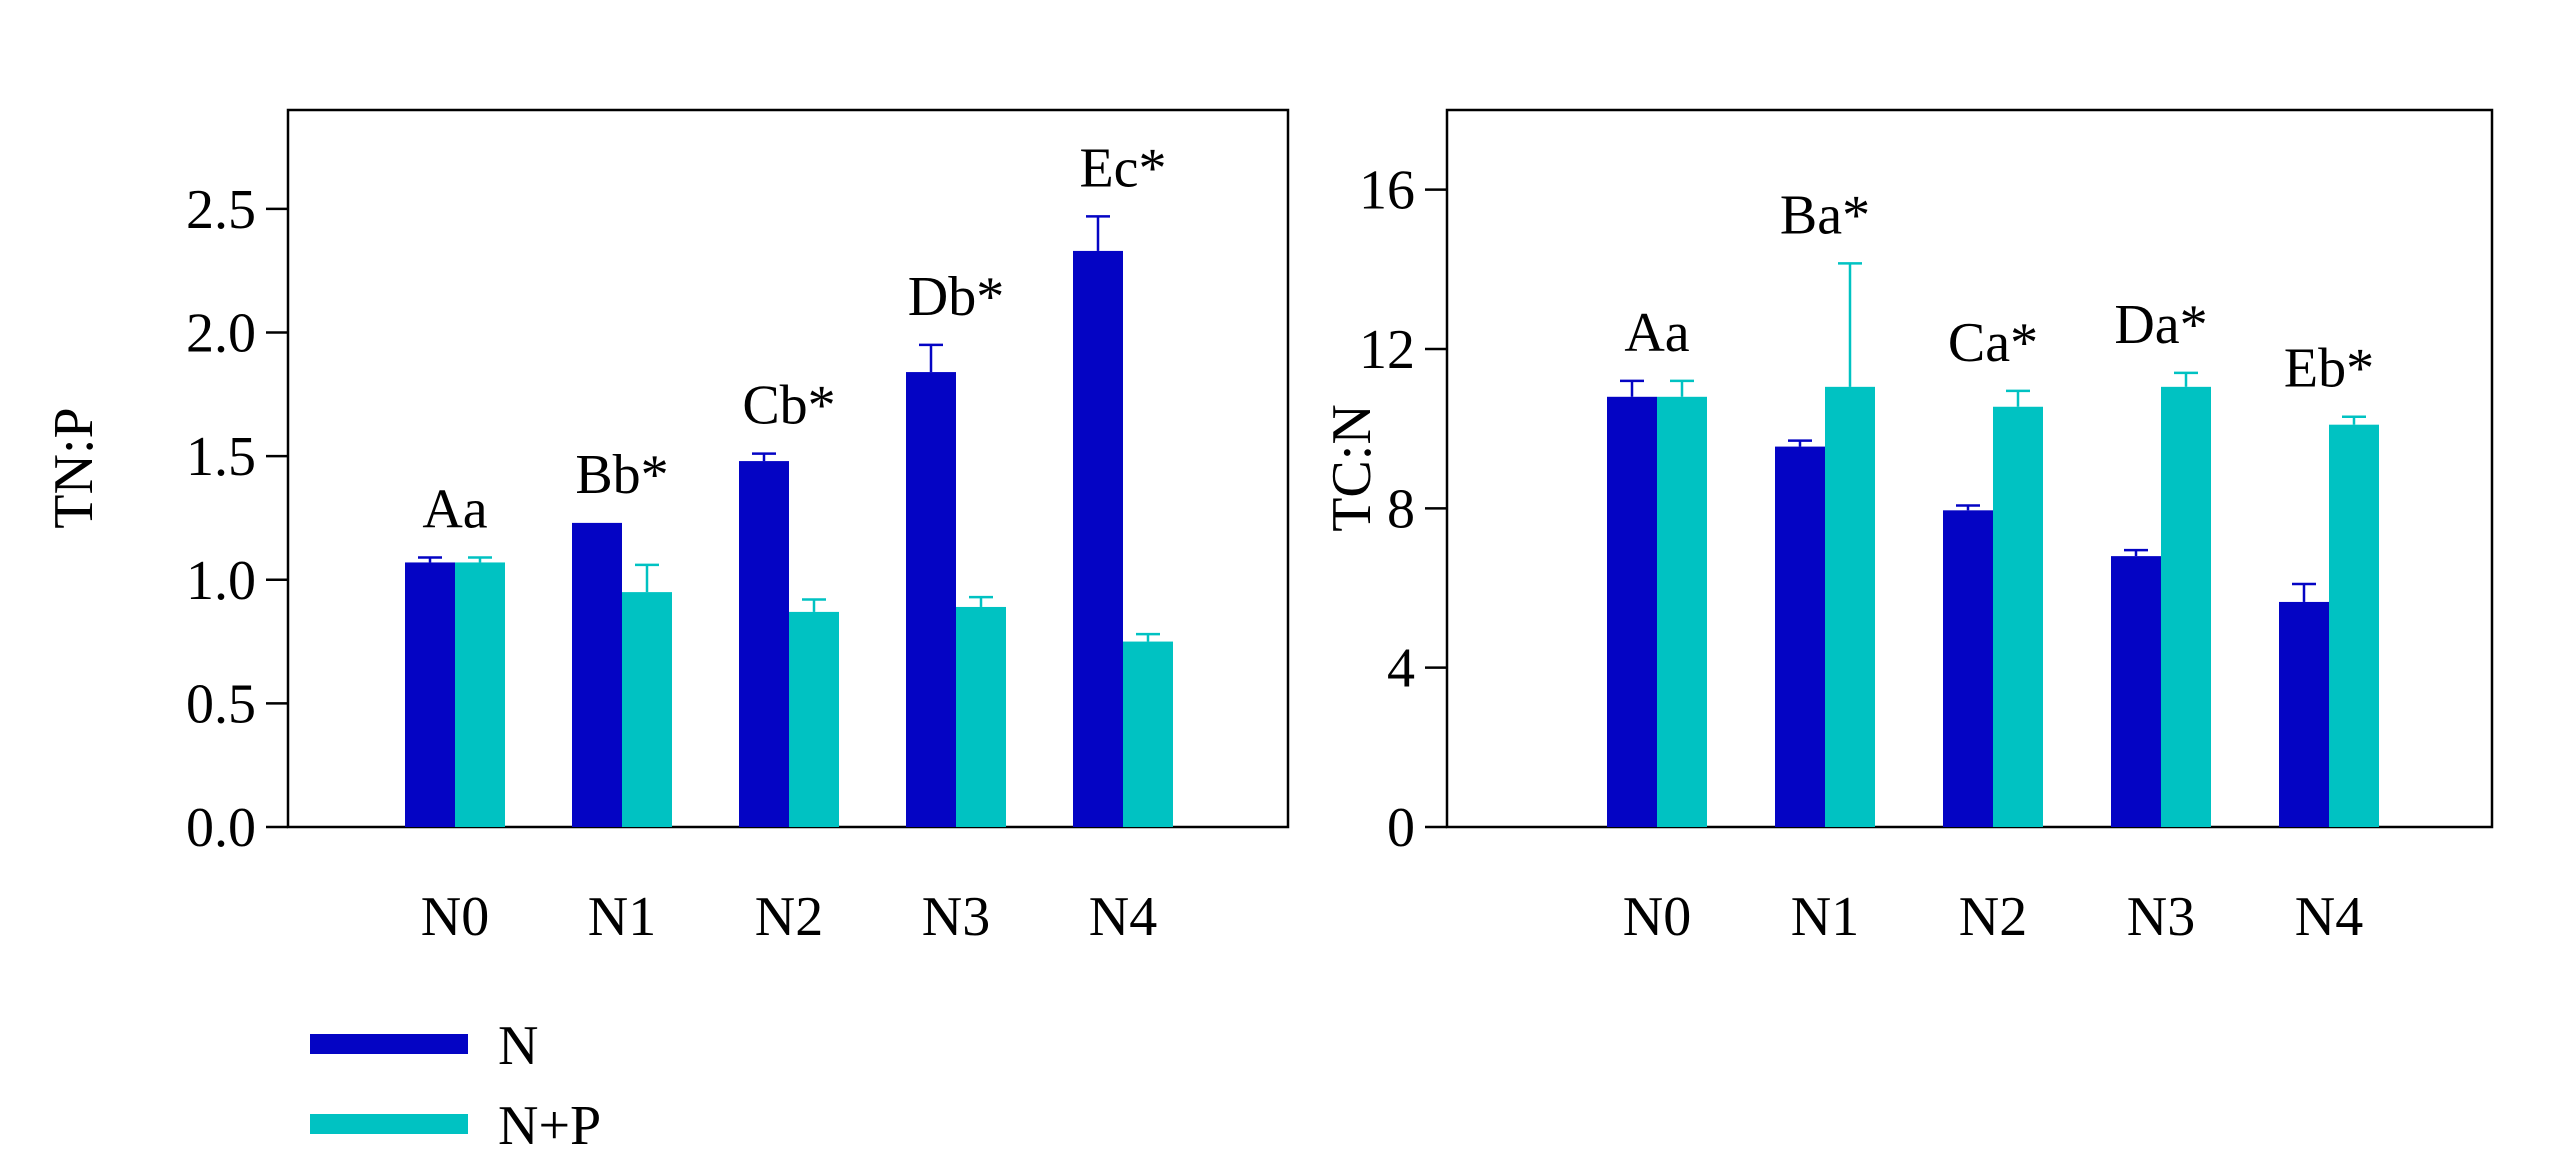 The height and width of the screenshot is (1164, 2561). Describe the element at coordinates (1122, 168) in the screenshot. I see `significance-label: Ec*` at that location.